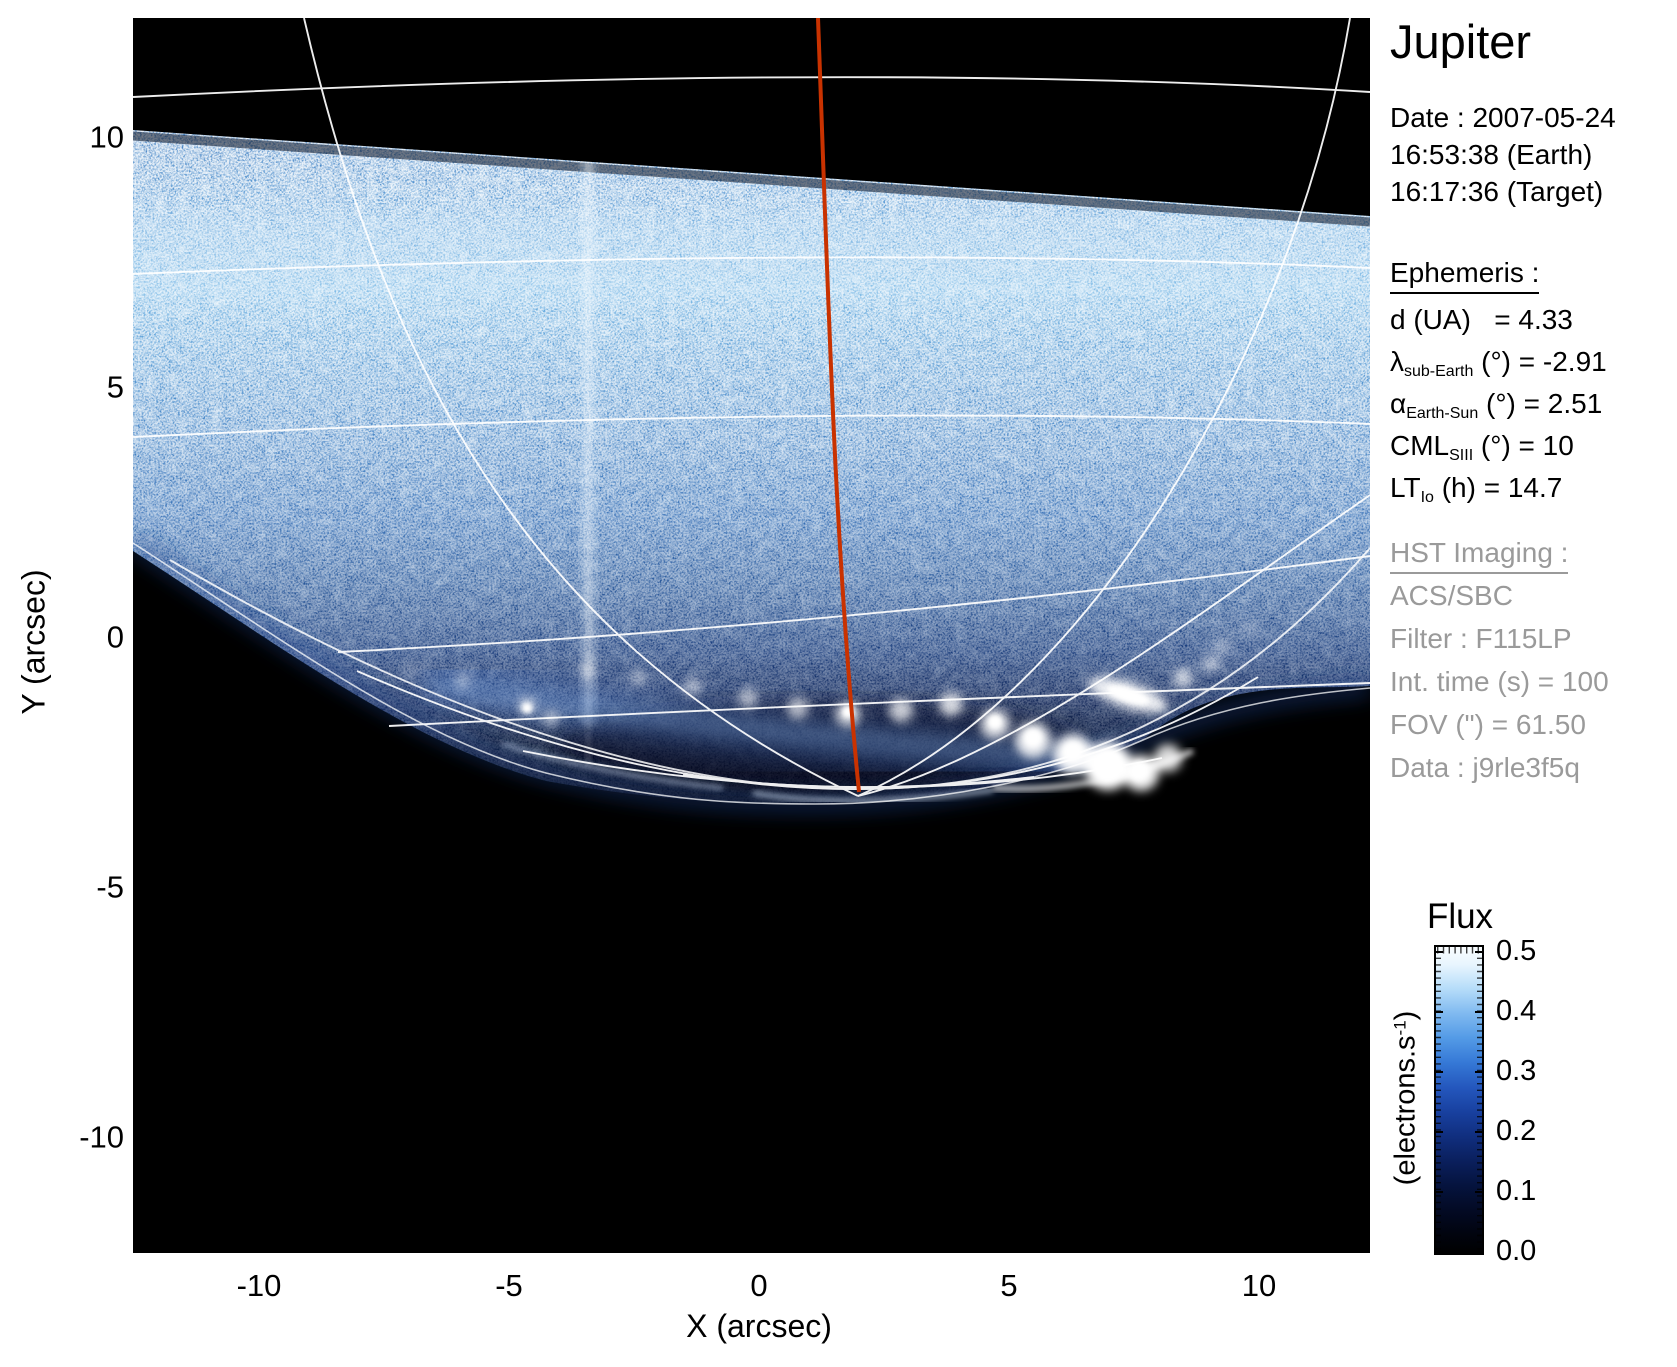 The image size is (1677, 1367). What do you see at coordinates (115, 387) in the screenshot?
I see `y-tick-5: 5` at bounding box center [115, 387].